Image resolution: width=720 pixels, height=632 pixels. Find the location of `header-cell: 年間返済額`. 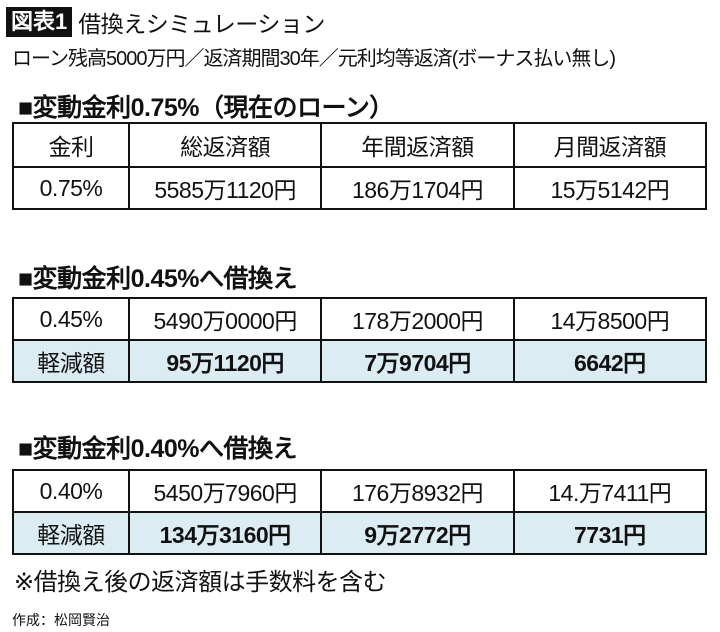

header-cell: 年間返済額 is located at coordinates (417, 145).